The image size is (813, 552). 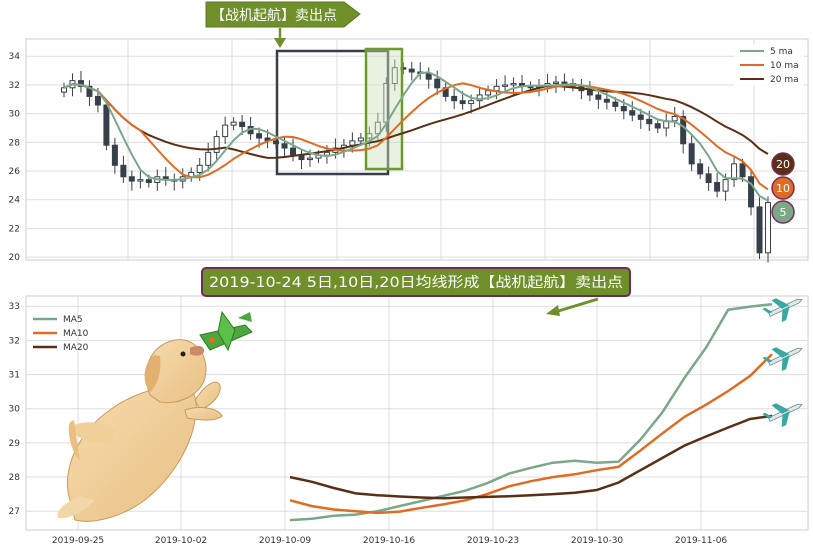 What do you see at coordinates (61, 334) in the screenshot?
I see `bottom-legend: MA5 MA10 MA20` at bounding box center [61, 334].